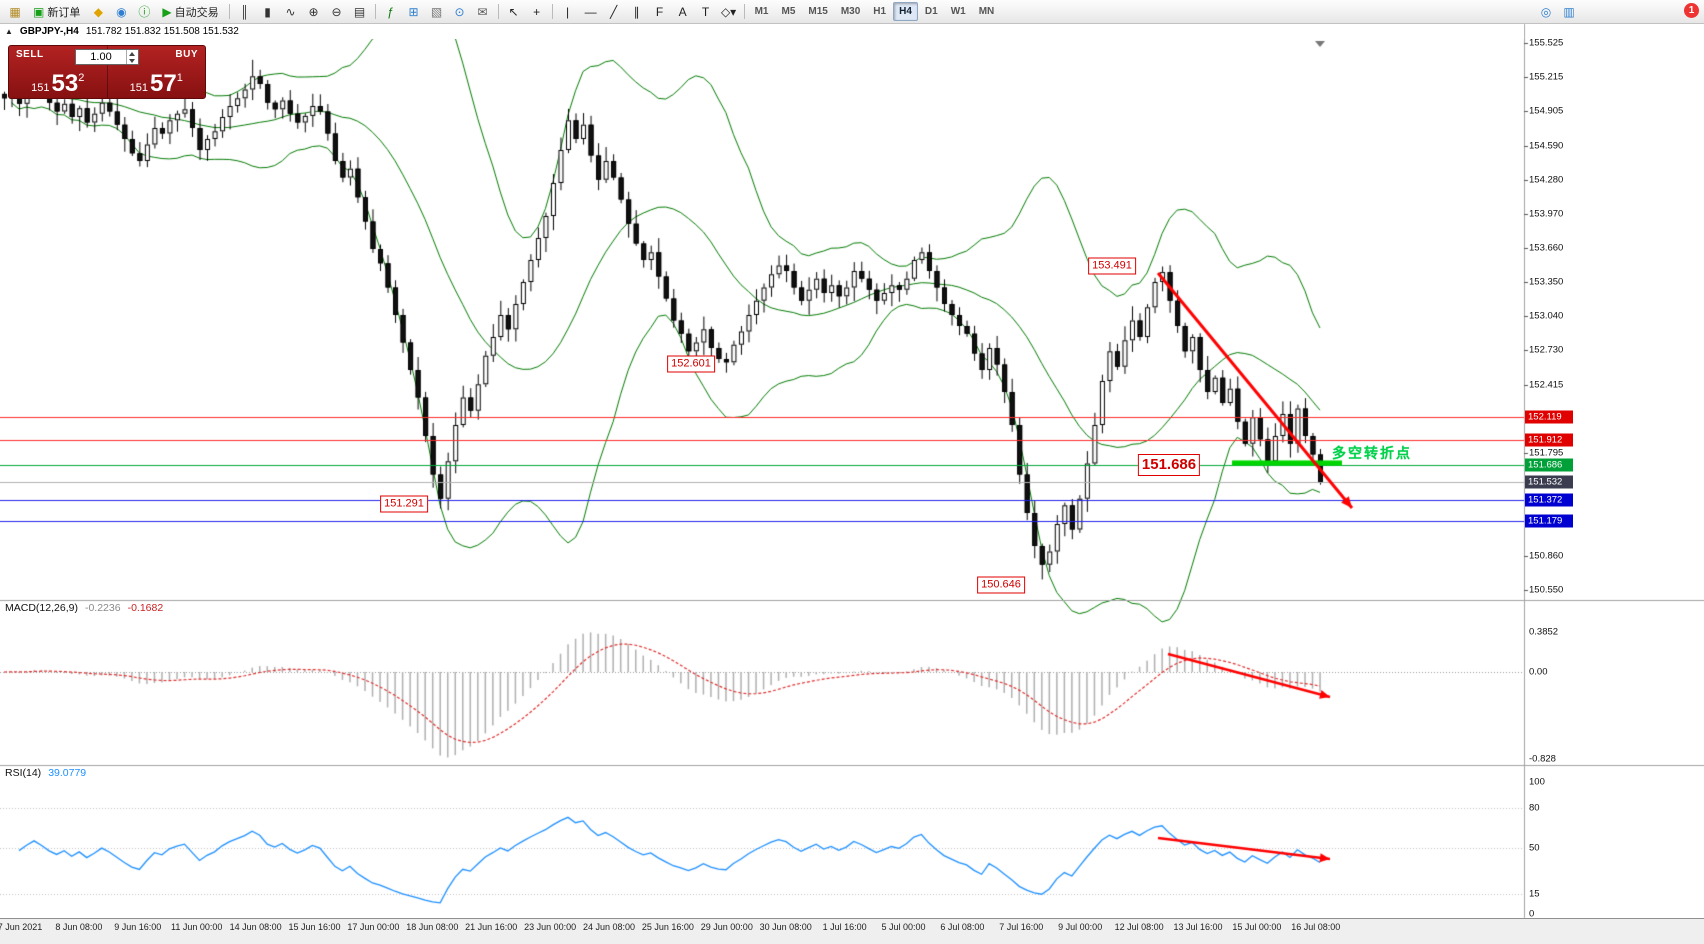 The image size is (1704, 944). What do you see at coordinates (691, 364) in the screenshot?
I see `price-annotation: 152.601` at bounding box center [691, 364].